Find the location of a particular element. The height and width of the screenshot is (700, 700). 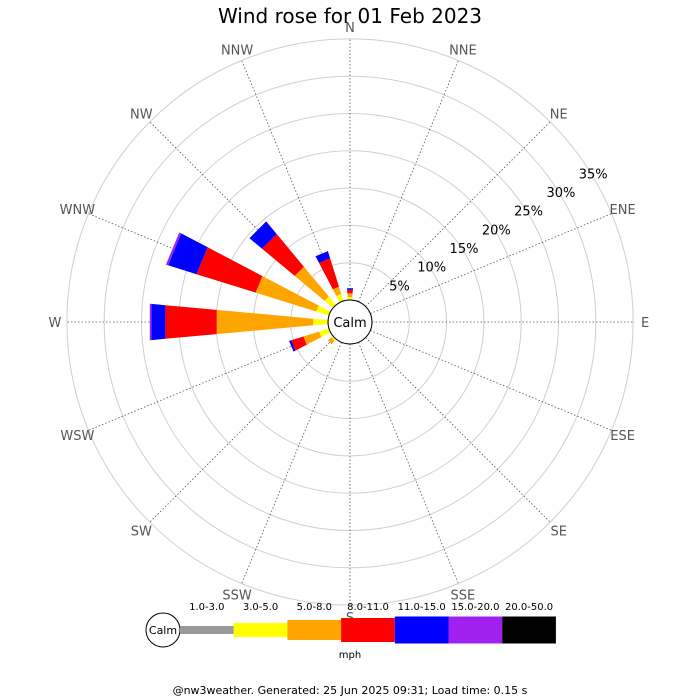

chart-title: Wind rose for 01 Feb 2023 is located at coordinates (350, 16).